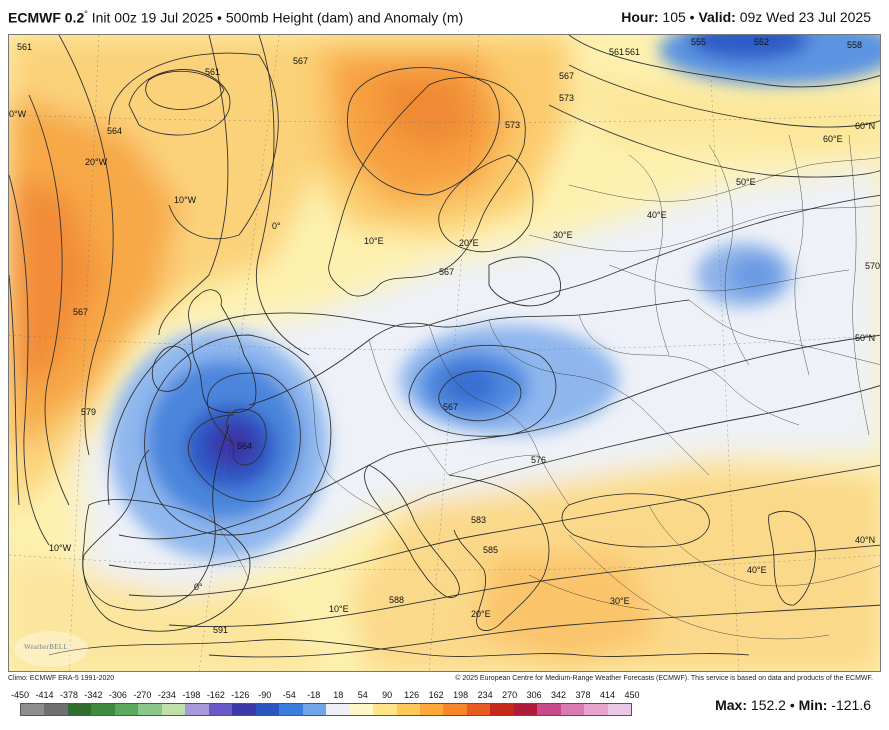  What do you see at coordinates (289, 695) in the screenshot?
I see `colorbar-tick-label: -54` at bounding box center [289, 695].